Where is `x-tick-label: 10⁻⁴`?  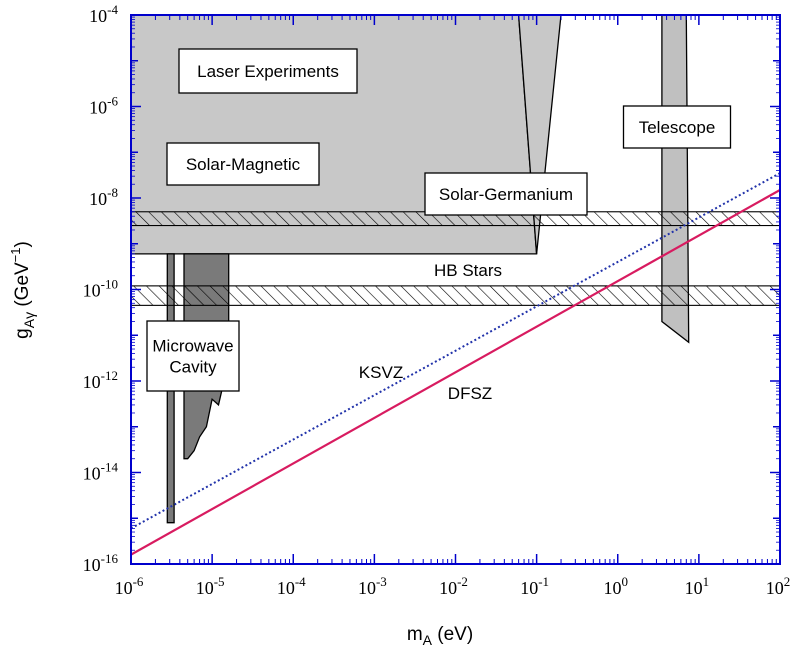
x-tick-label: 10⁻⁴ is located at coordinates (291, 586).